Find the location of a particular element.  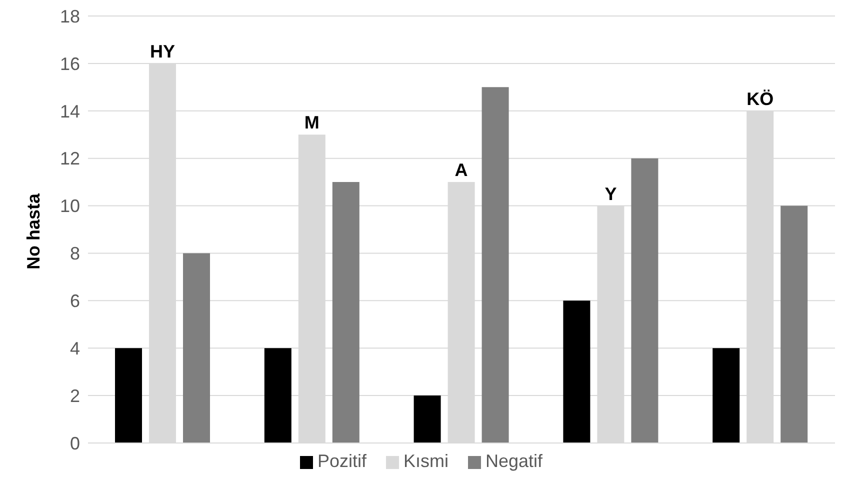

y-tick-label: 10 is located at coordinates (70, 206).